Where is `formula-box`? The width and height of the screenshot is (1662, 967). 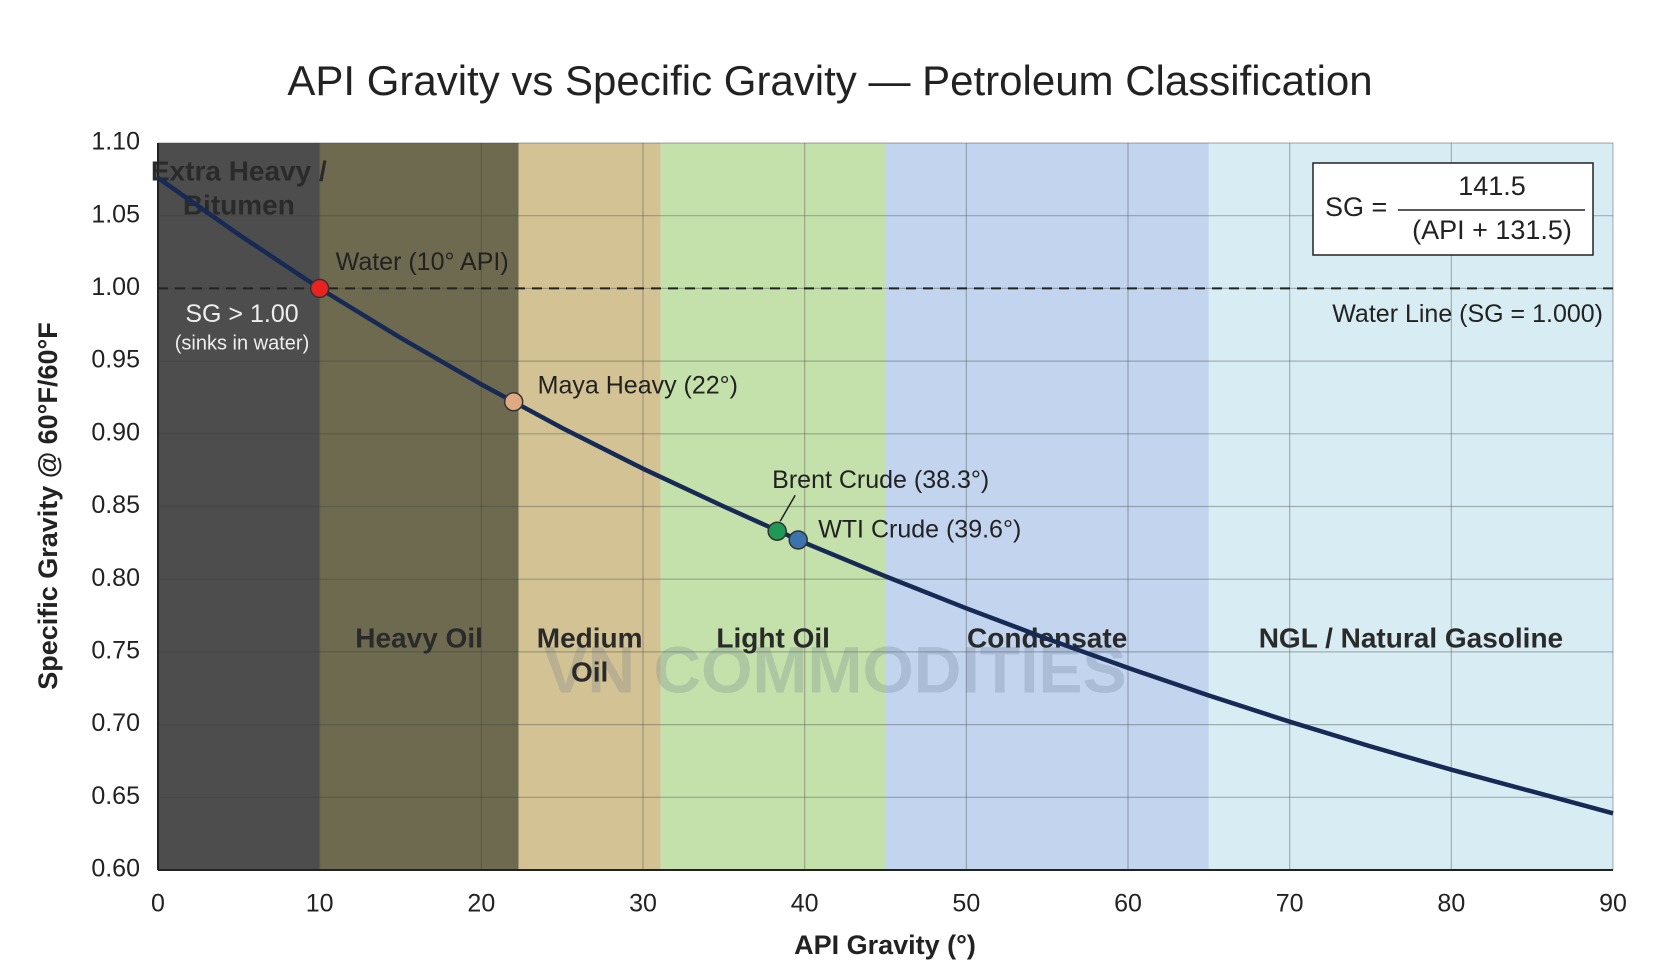
formula-box is located at coordinates (1453, 209).